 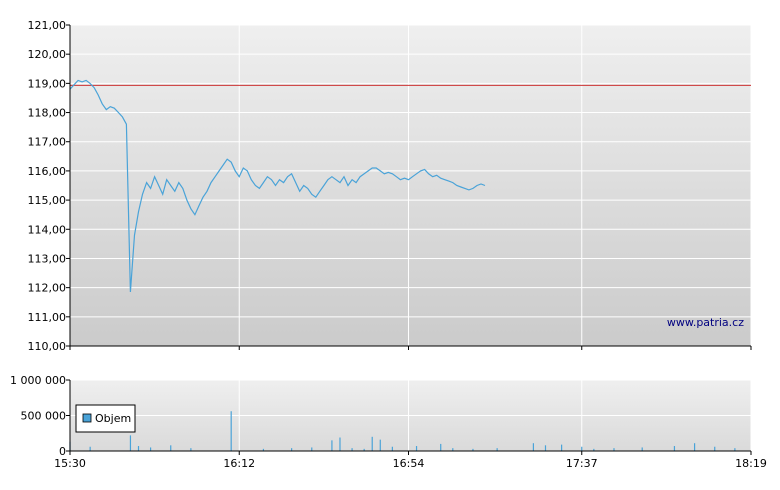 I want to click on volume-x-axis-ticks: 15:30 16:12 16:54 17:37 18:19, so click(x=410, y=460).